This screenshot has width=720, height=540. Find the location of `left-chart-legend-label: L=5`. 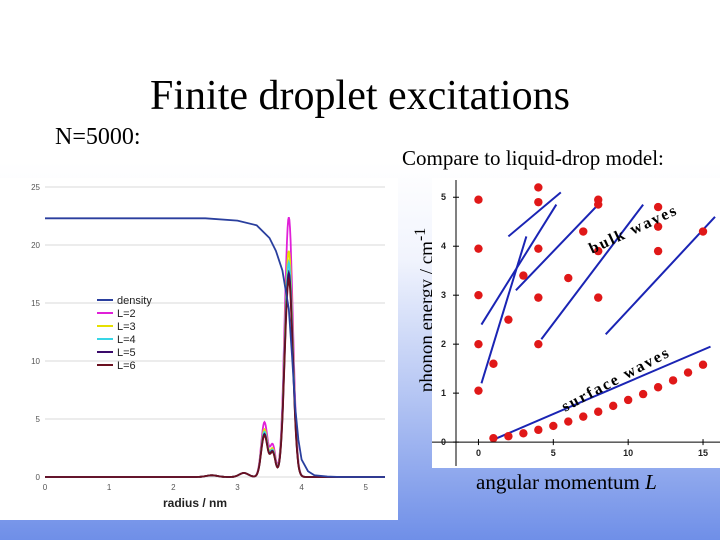

left-chart-legend-label: L=5 is located at coordinates (126, 353).